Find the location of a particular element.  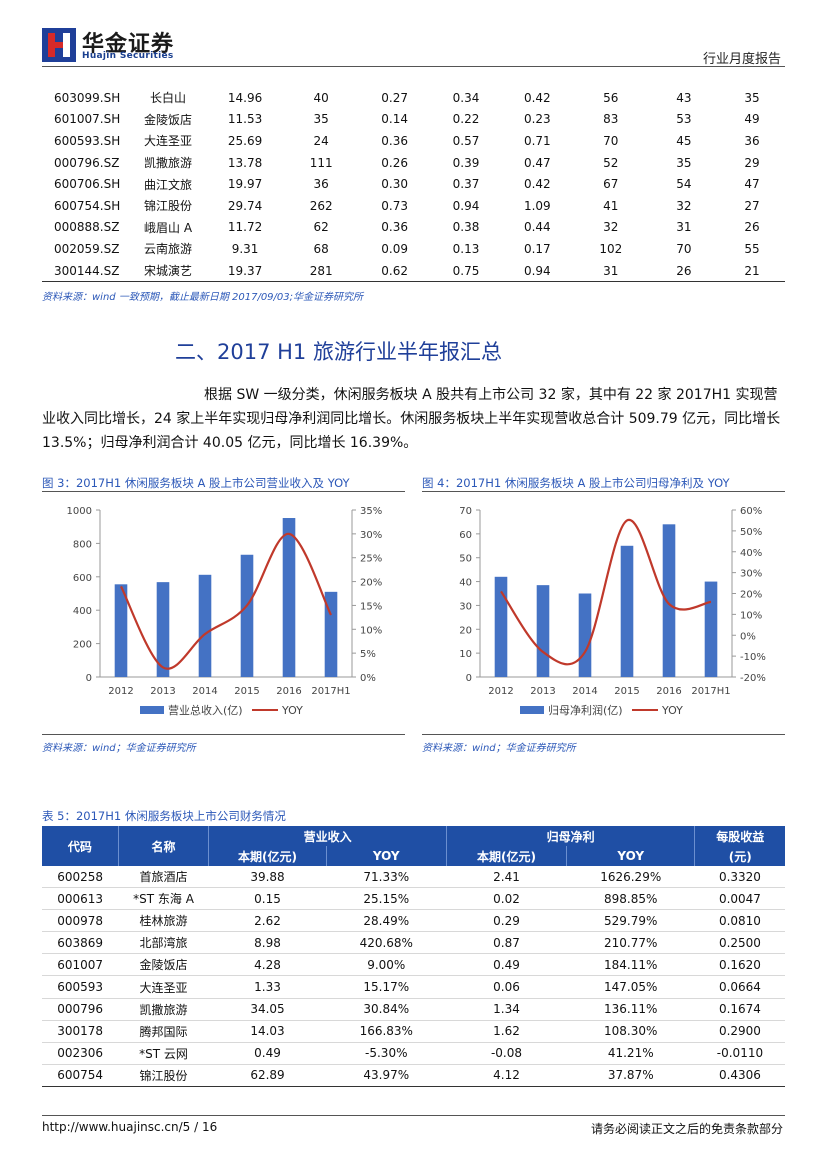

brand-name: 华金证券 is located at coordinates (128, 44).